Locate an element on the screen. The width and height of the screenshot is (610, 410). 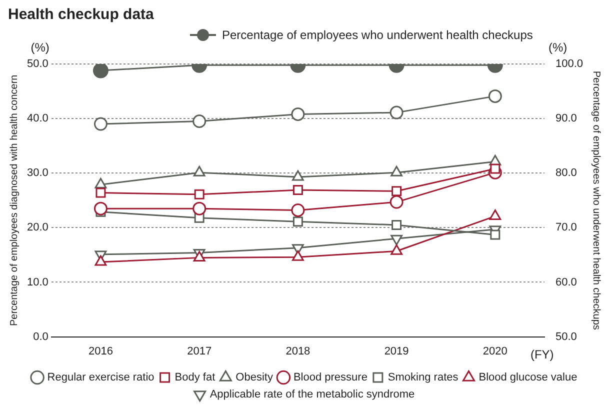
y-tick-label: 40.0 is located at coordinates (37, 118).